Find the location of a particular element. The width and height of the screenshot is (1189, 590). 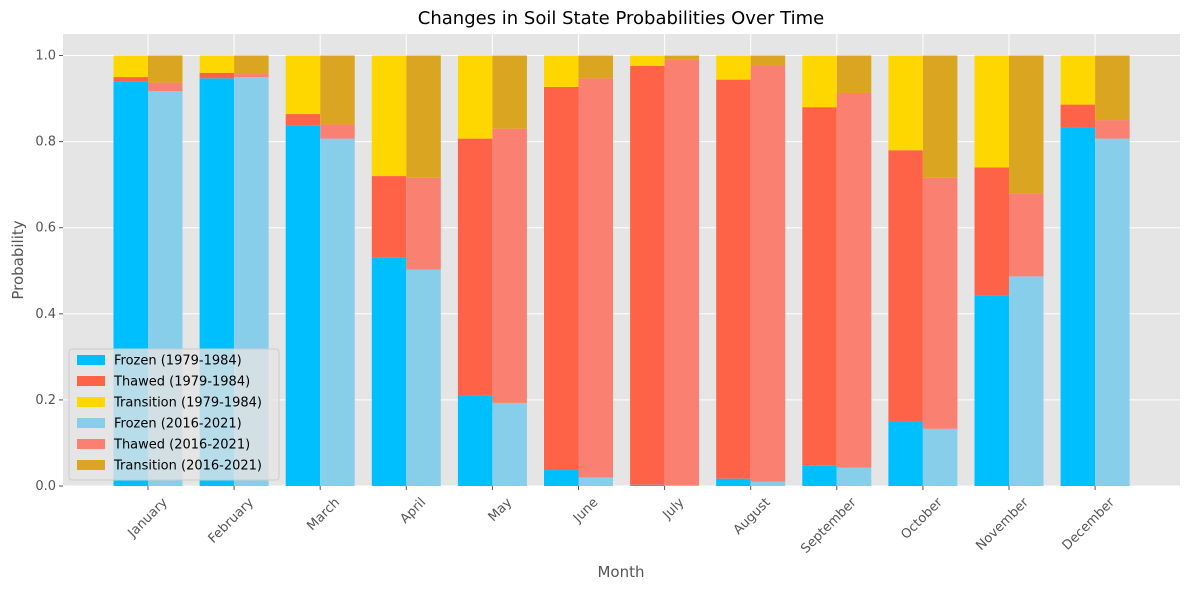

bar-frozen-2016-2021-march is located at coordinates (337, 312).